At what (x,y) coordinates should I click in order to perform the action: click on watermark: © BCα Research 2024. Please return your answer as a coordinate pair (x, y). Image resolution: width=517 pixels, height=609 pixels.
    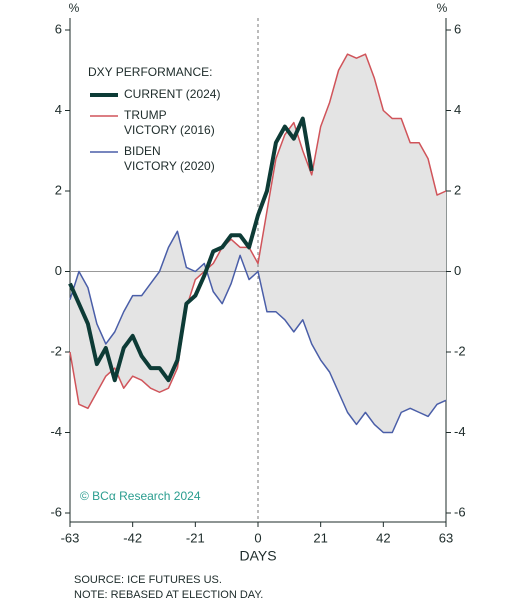
    Looking at the image, I should click on (140, 496).